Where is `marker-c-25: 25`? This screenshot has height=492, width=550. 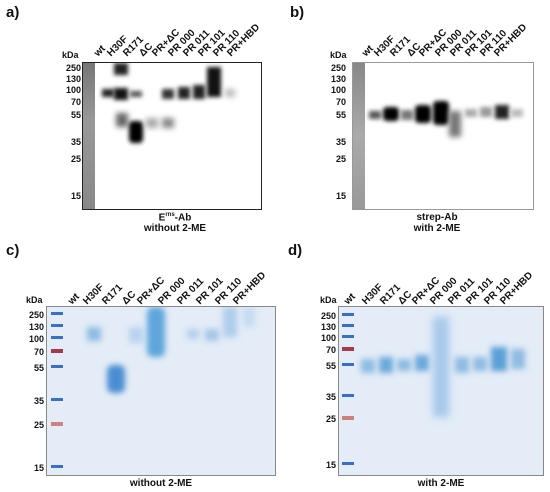
marker-c-25: 25 is located at coordinates (38, 425).